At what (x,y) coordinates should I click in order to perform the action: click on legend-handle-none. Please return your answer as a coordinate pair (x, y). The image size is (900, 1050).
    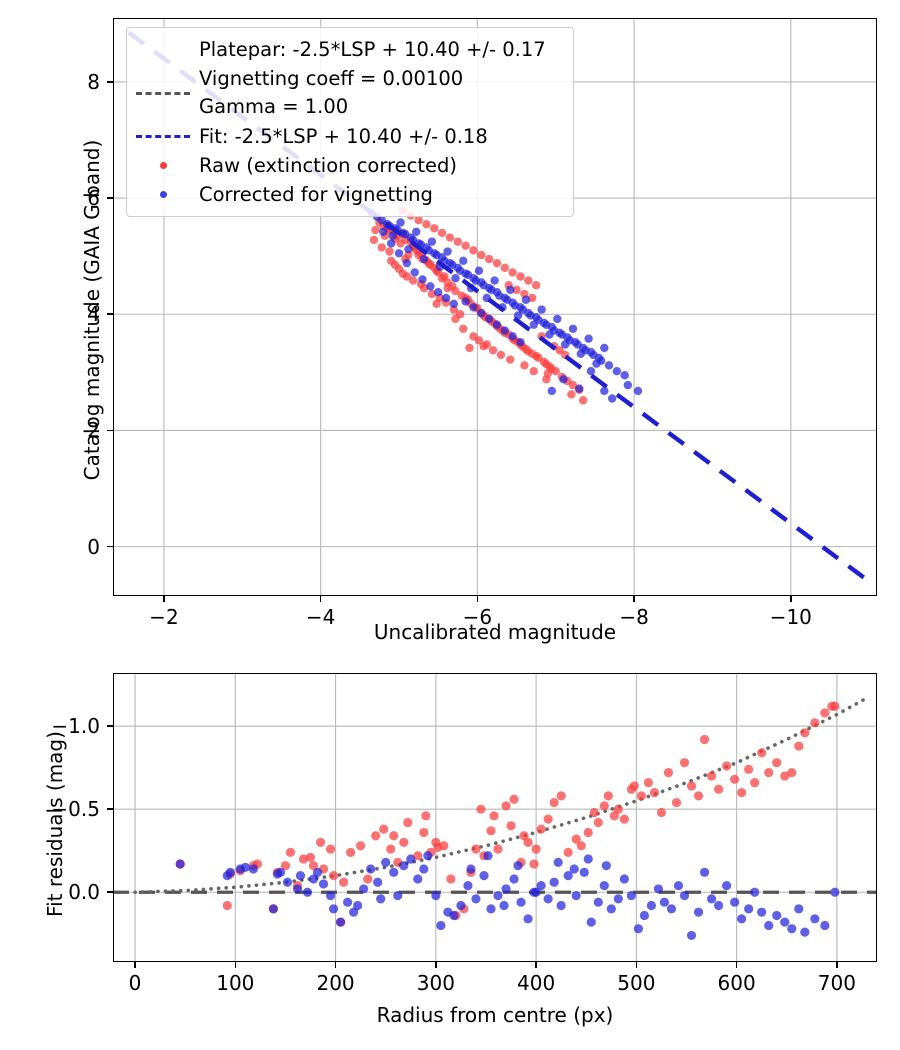
    Looking at the image, I should click on (163, 50).